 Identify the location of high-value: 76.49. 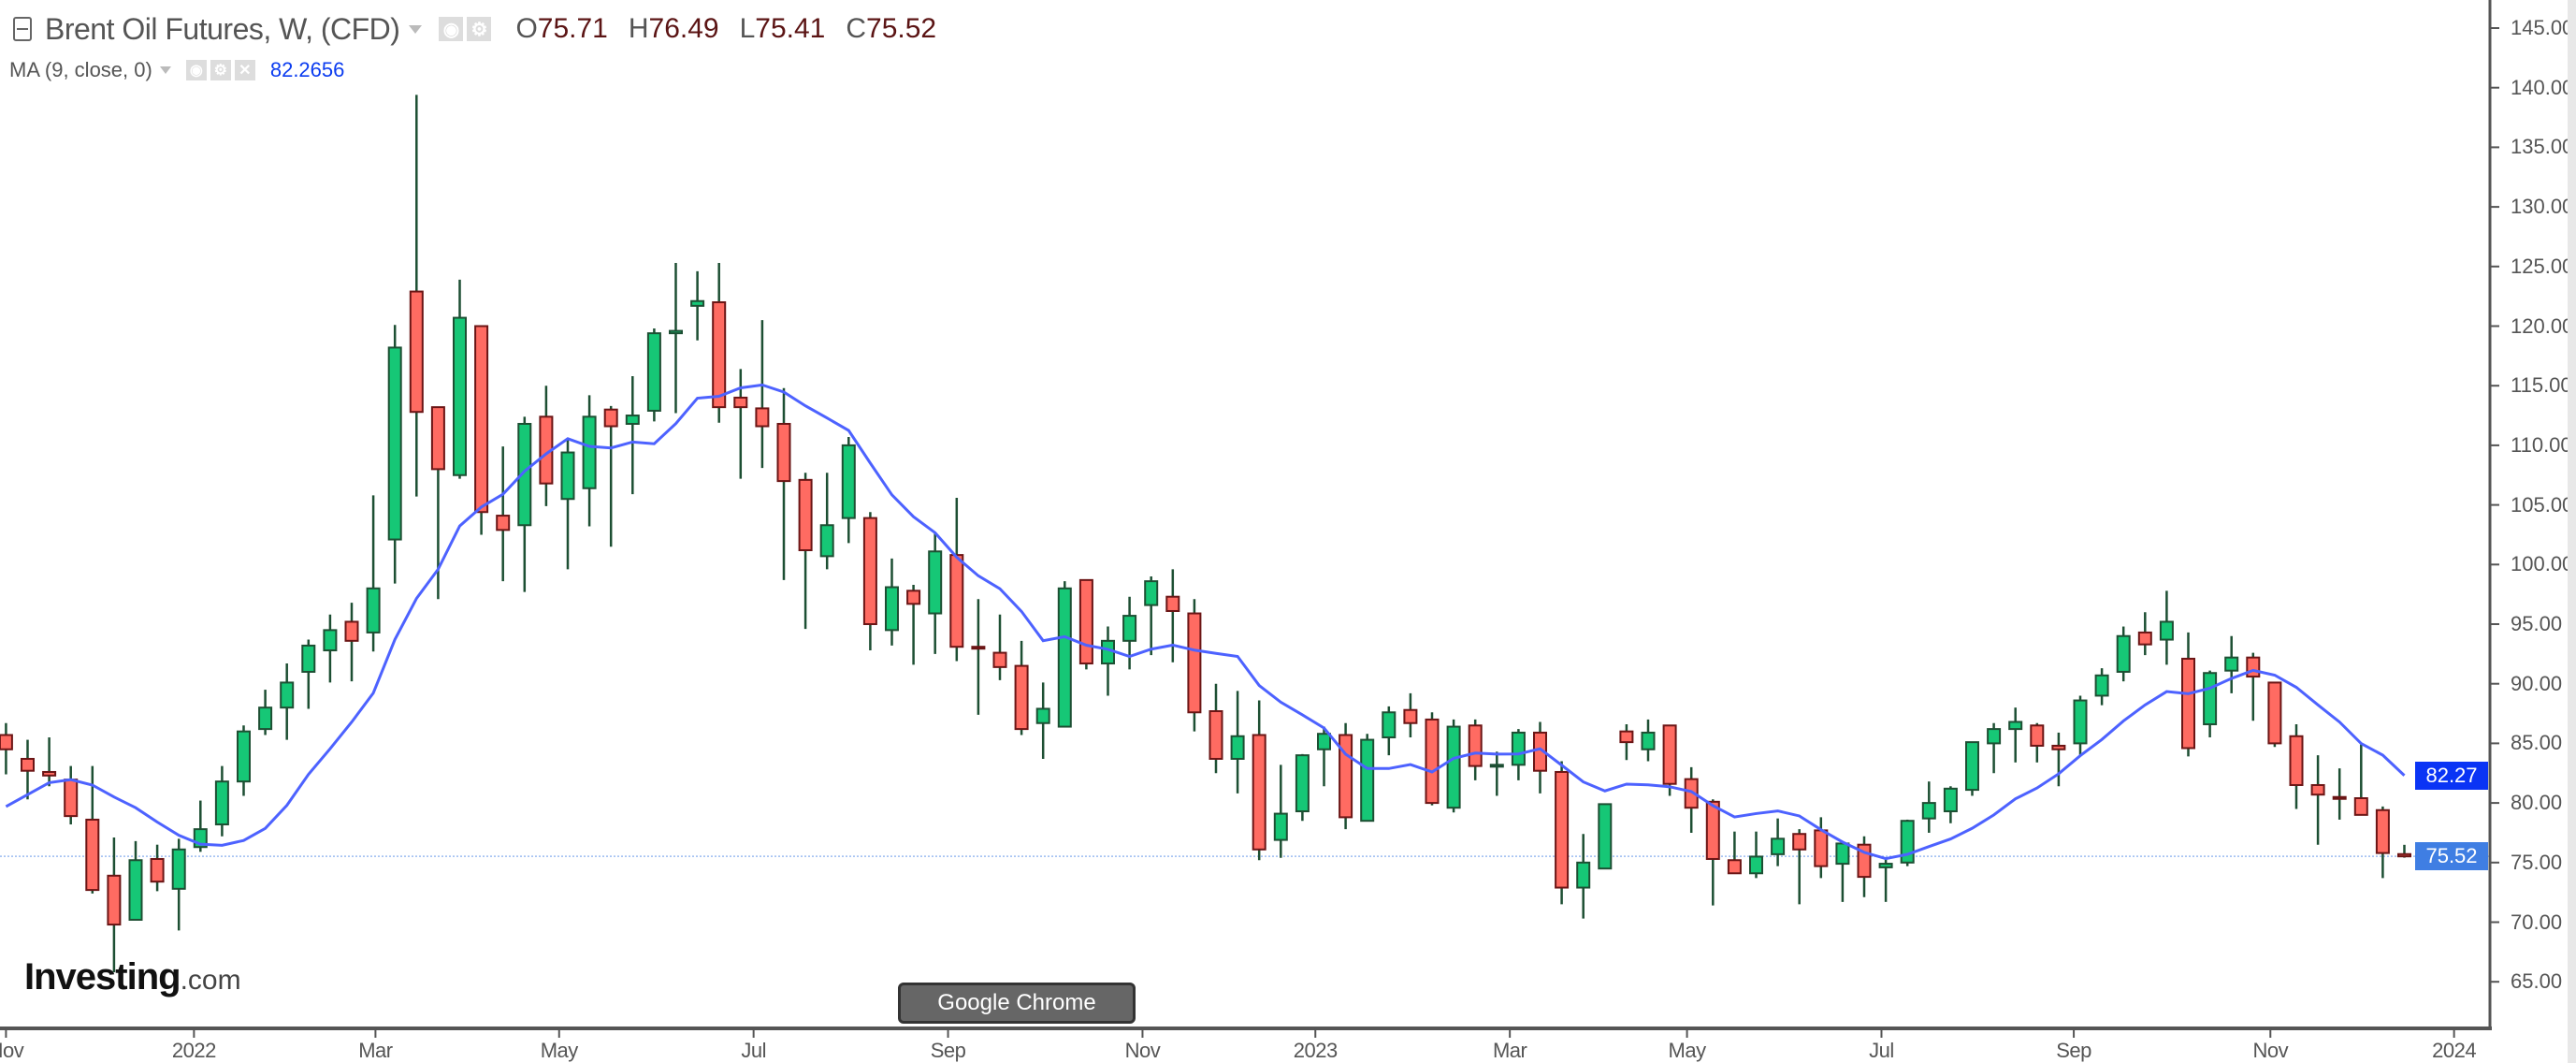
(683, 28).